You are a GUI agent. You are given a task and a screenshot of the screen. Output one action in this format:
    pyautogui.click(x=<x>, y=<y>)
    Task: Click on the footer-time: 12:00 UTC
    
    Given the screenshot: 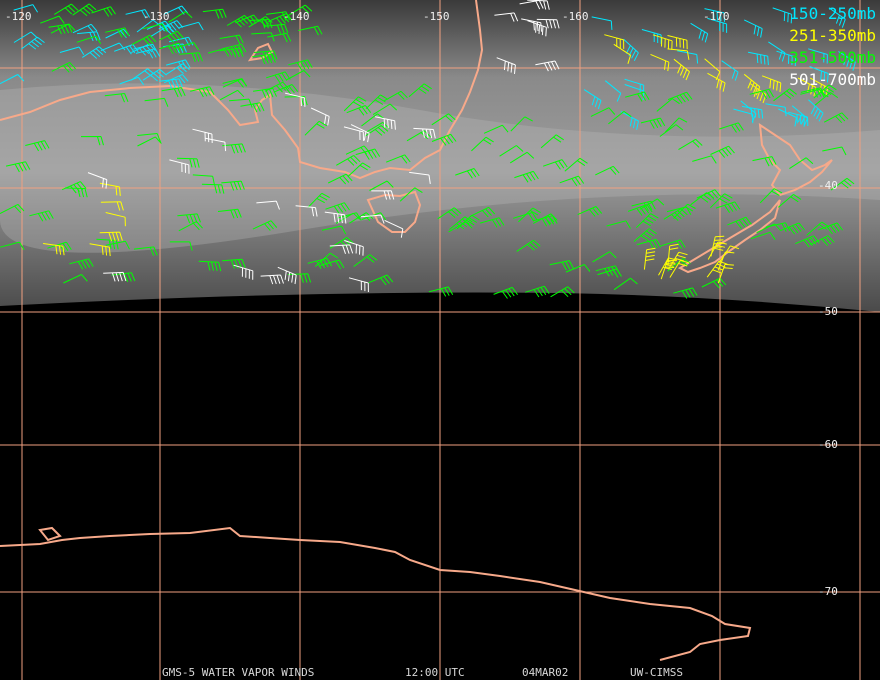 What is the action you would take?
    pyautogui.click(x=435, y=672)
    